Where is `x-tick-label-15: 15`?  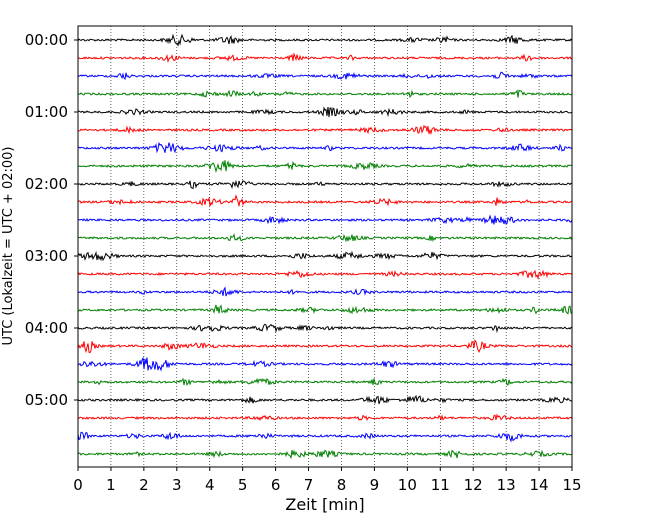
x-tick-label-15: 15 is located at coordinates (571, 485).